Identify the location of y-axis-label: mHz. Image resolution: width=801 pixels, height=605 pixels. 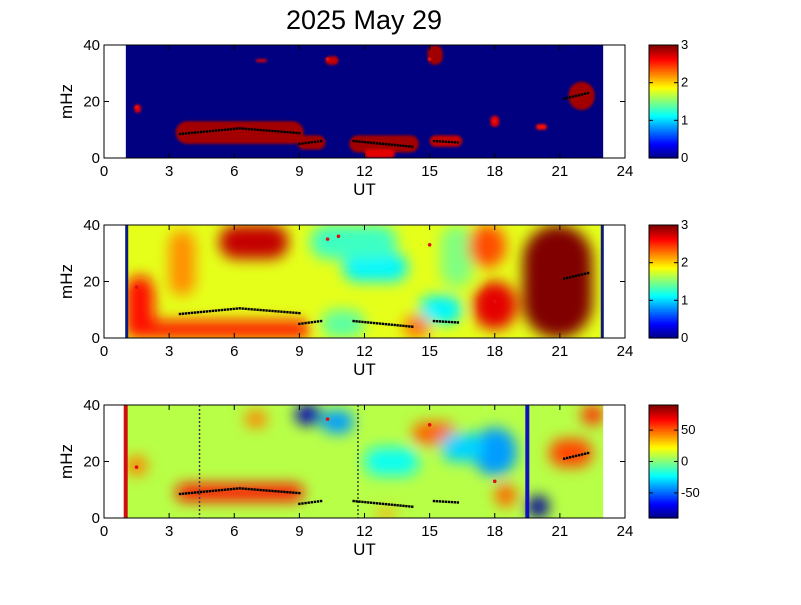
(66, 281).